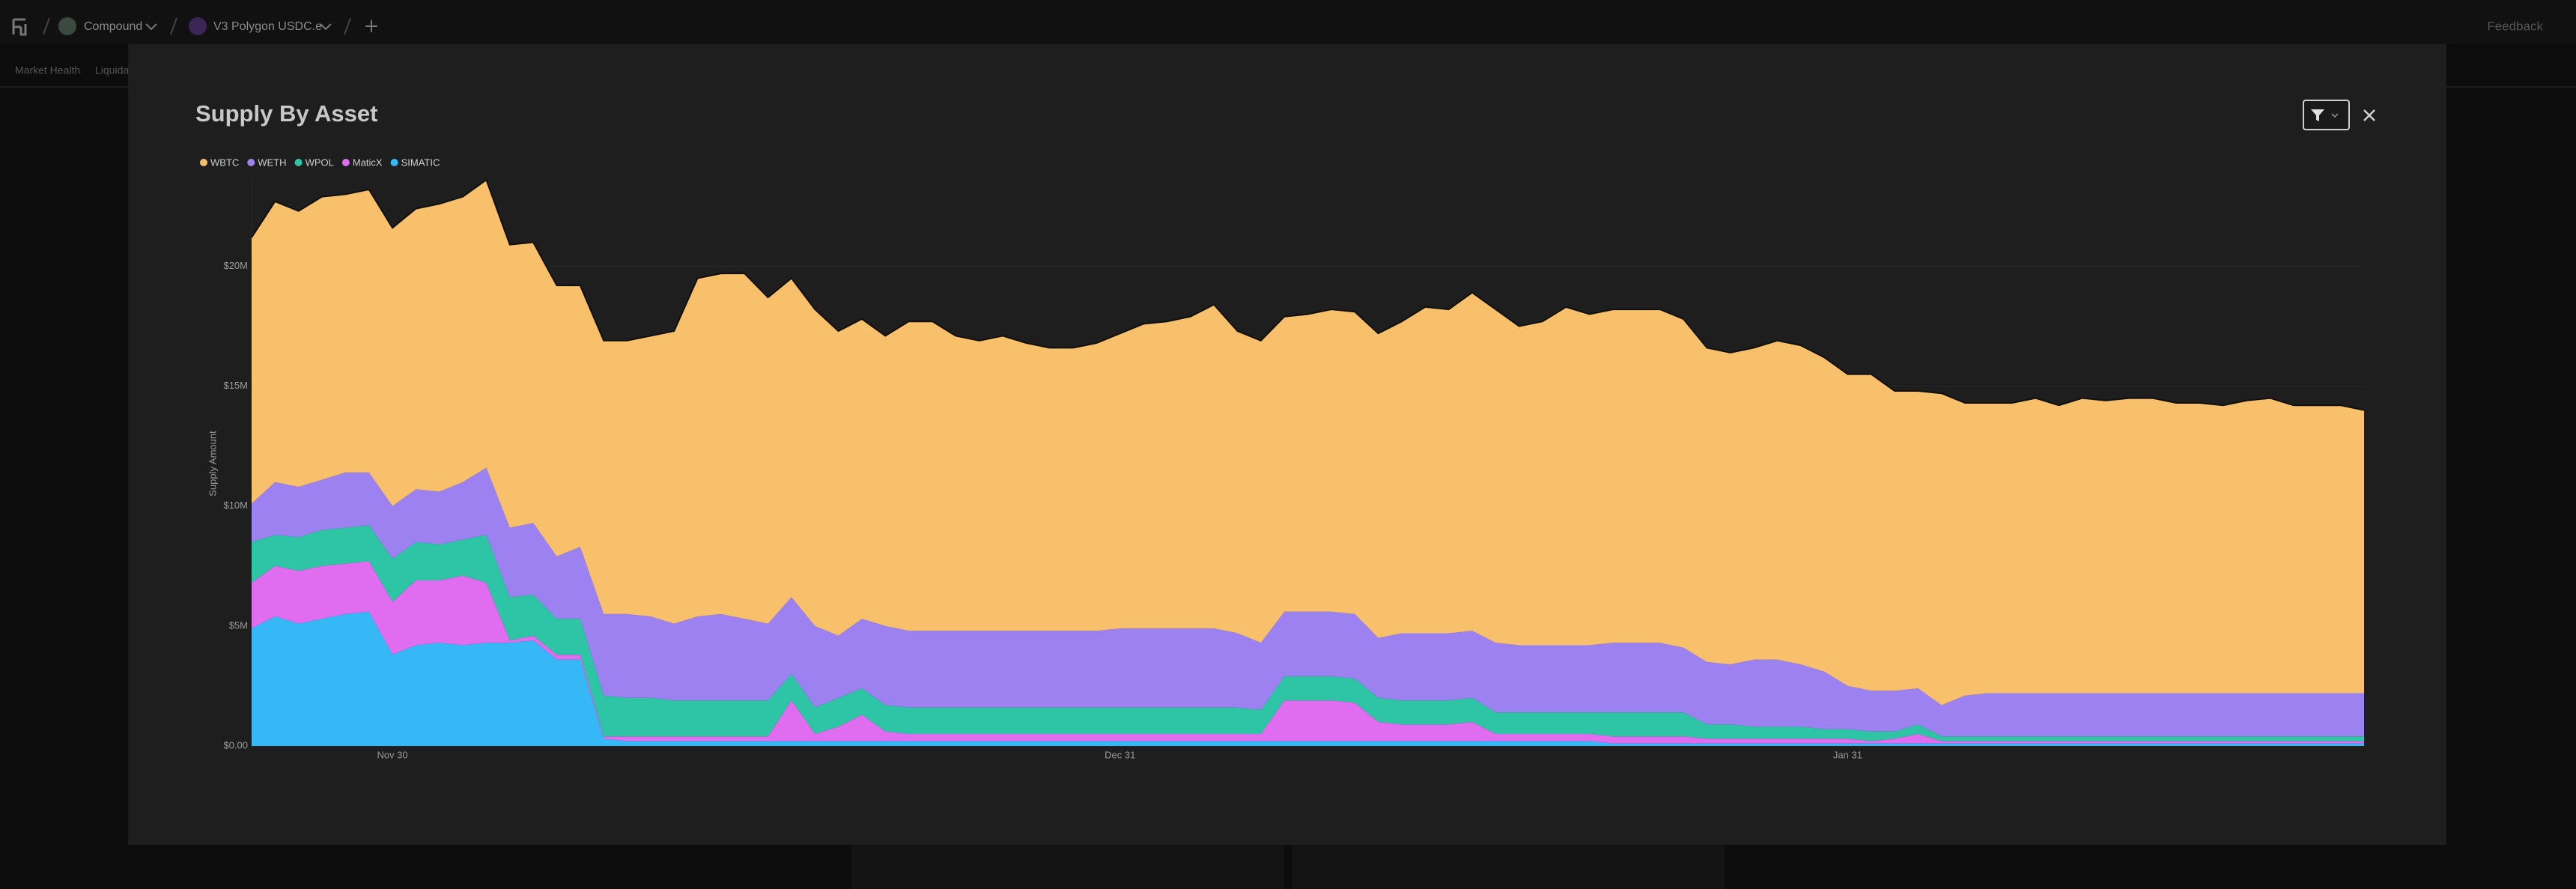 Image resolution: width=2576 pixels, height=889 pixels. I want to click on legend-label: WBTC, so click(224, 162).